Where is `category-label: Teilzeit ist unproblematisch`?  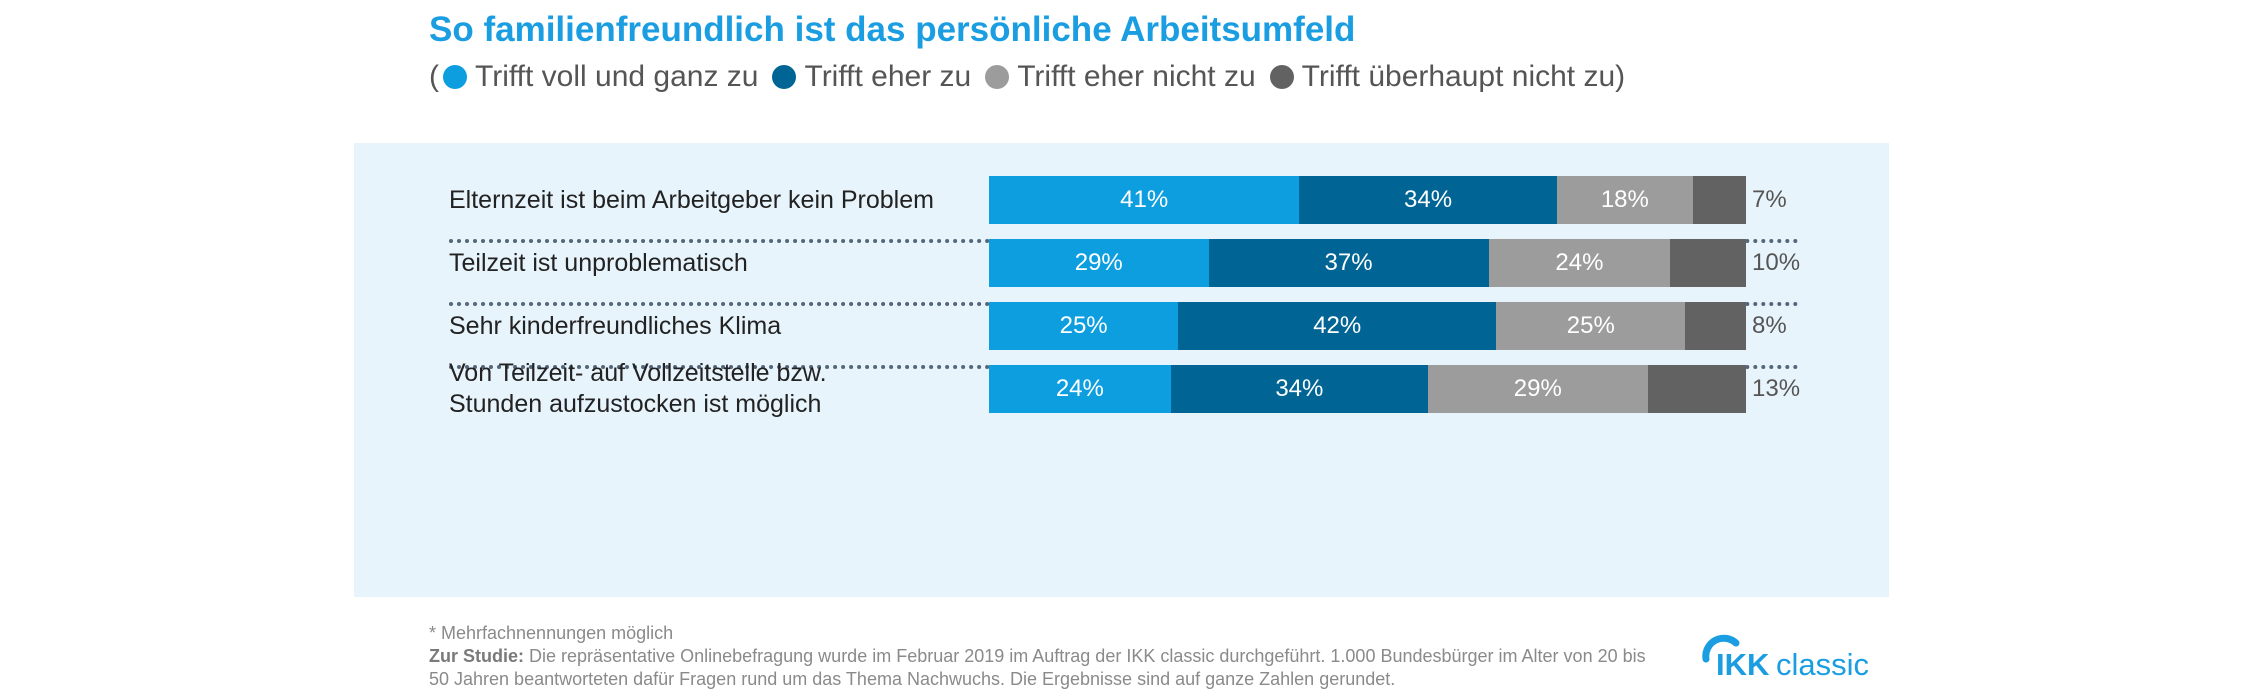 category-label: Teilzeit ist unproblematisch is located at coordinates (598, 262).